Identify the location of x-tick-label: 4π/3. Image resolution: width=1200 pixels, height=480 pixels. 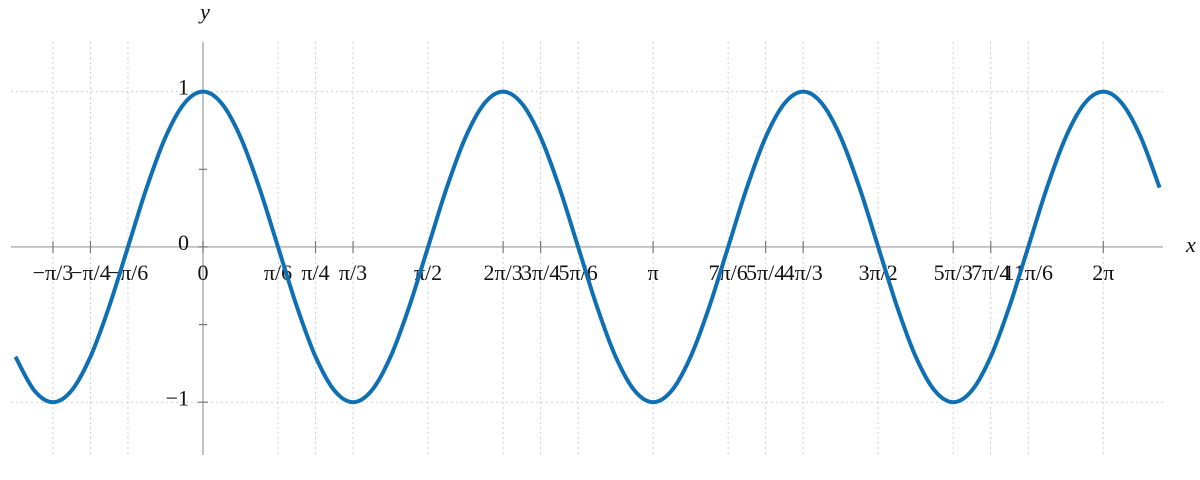
(803, 272).